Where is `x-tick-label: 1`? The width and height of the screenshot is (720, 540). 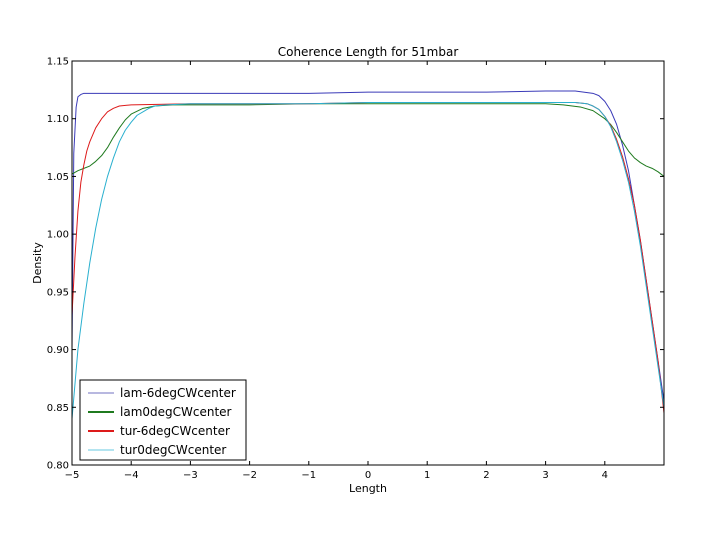
x-tick-label: 1 is located at coordinates (427, 475).